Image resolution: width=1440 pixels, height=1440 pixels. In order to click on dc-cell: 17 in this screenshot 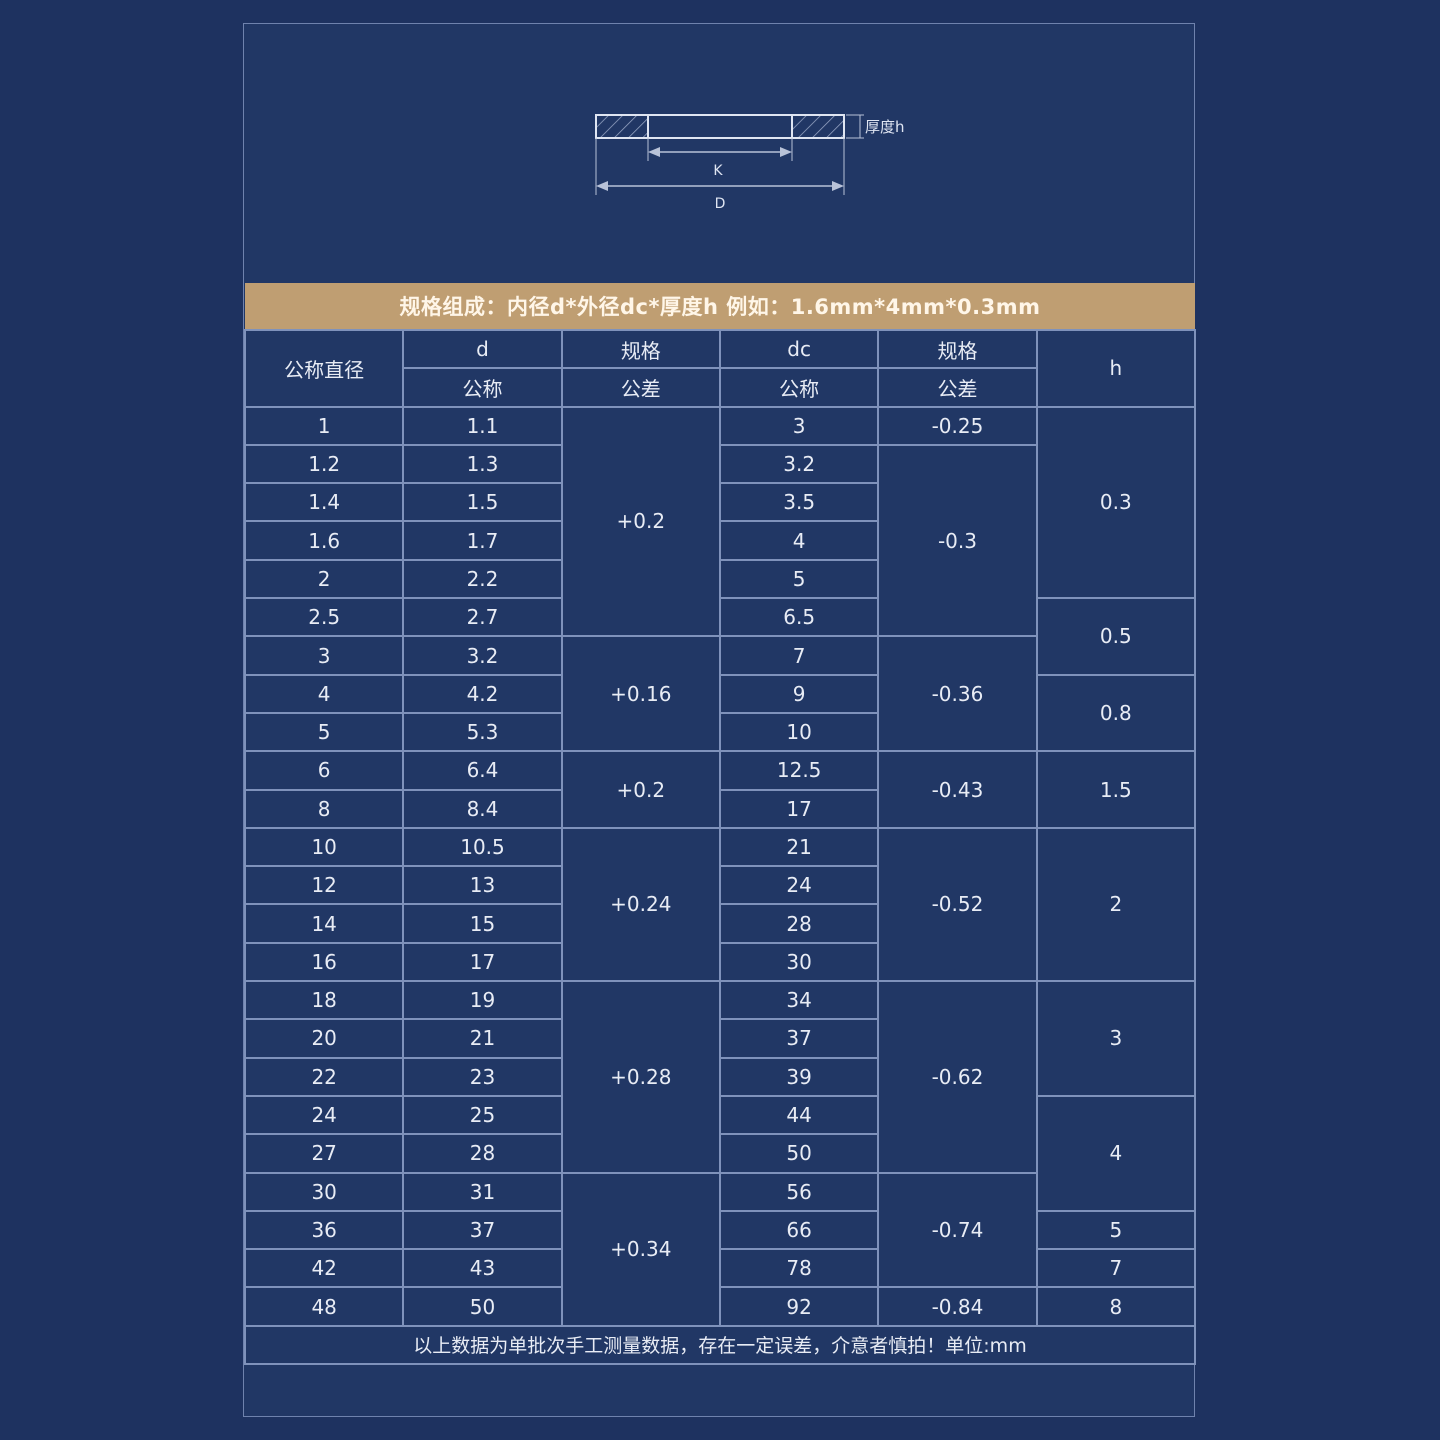, I will do `click(799, 808)`.